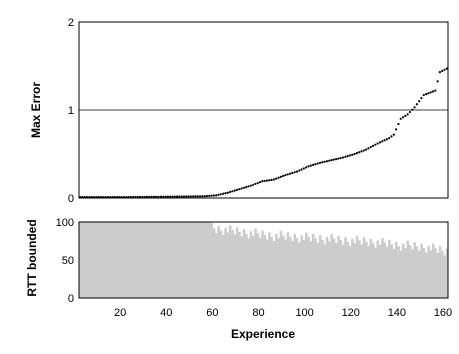 The height and width of the screenshot is (354, 459). Describe the element at coordinates (71, 199) in the screenshot. I see `max-error-y-tick-label: 0` at that location.